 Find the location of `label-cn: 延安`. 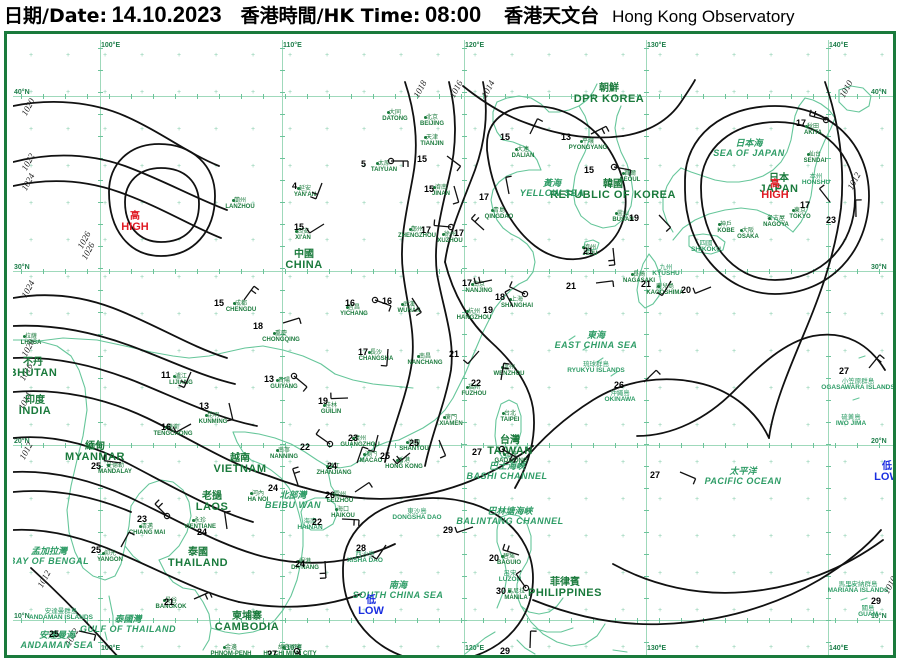

label-cn: 延安 is located at coordinates (304, 188).